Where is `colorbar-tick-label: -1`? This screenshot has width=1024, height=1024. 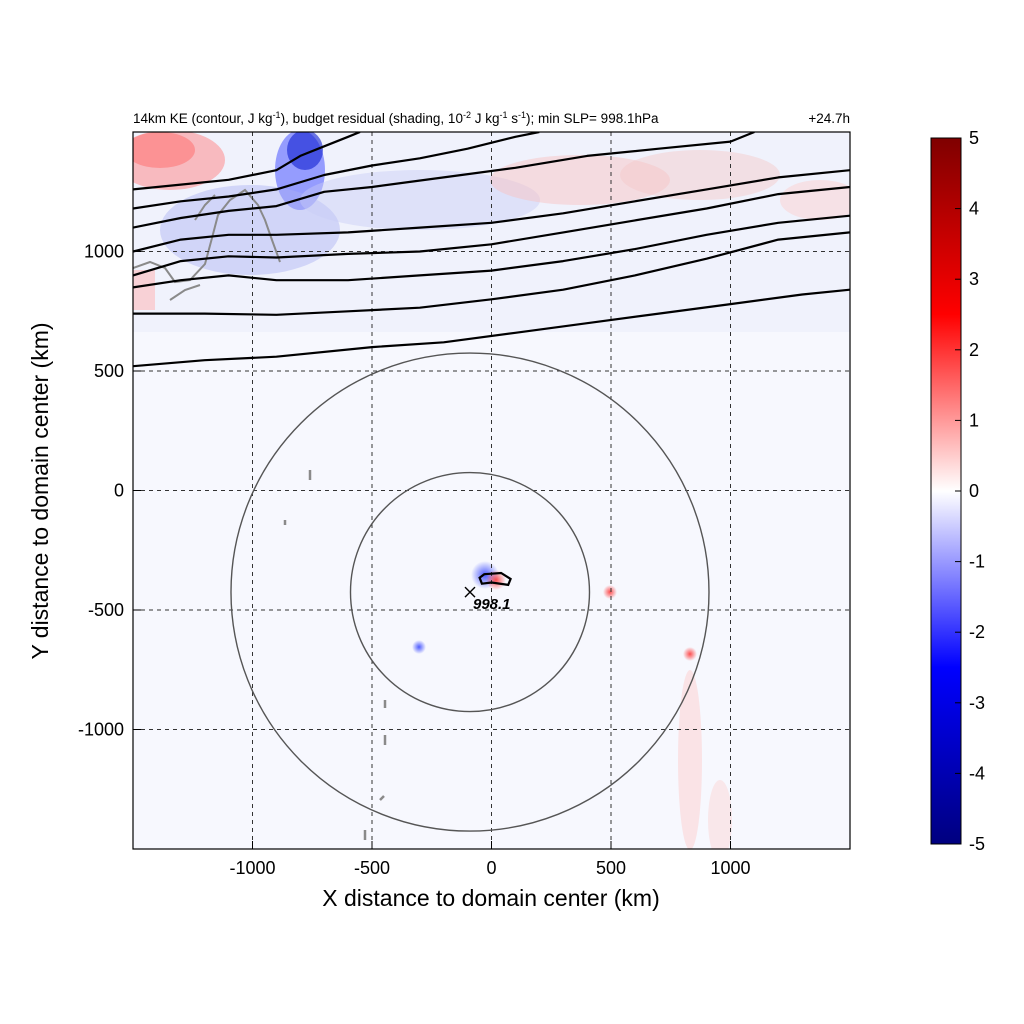
colorbar-tick-label: -1 is located at coordinates (977, 562).